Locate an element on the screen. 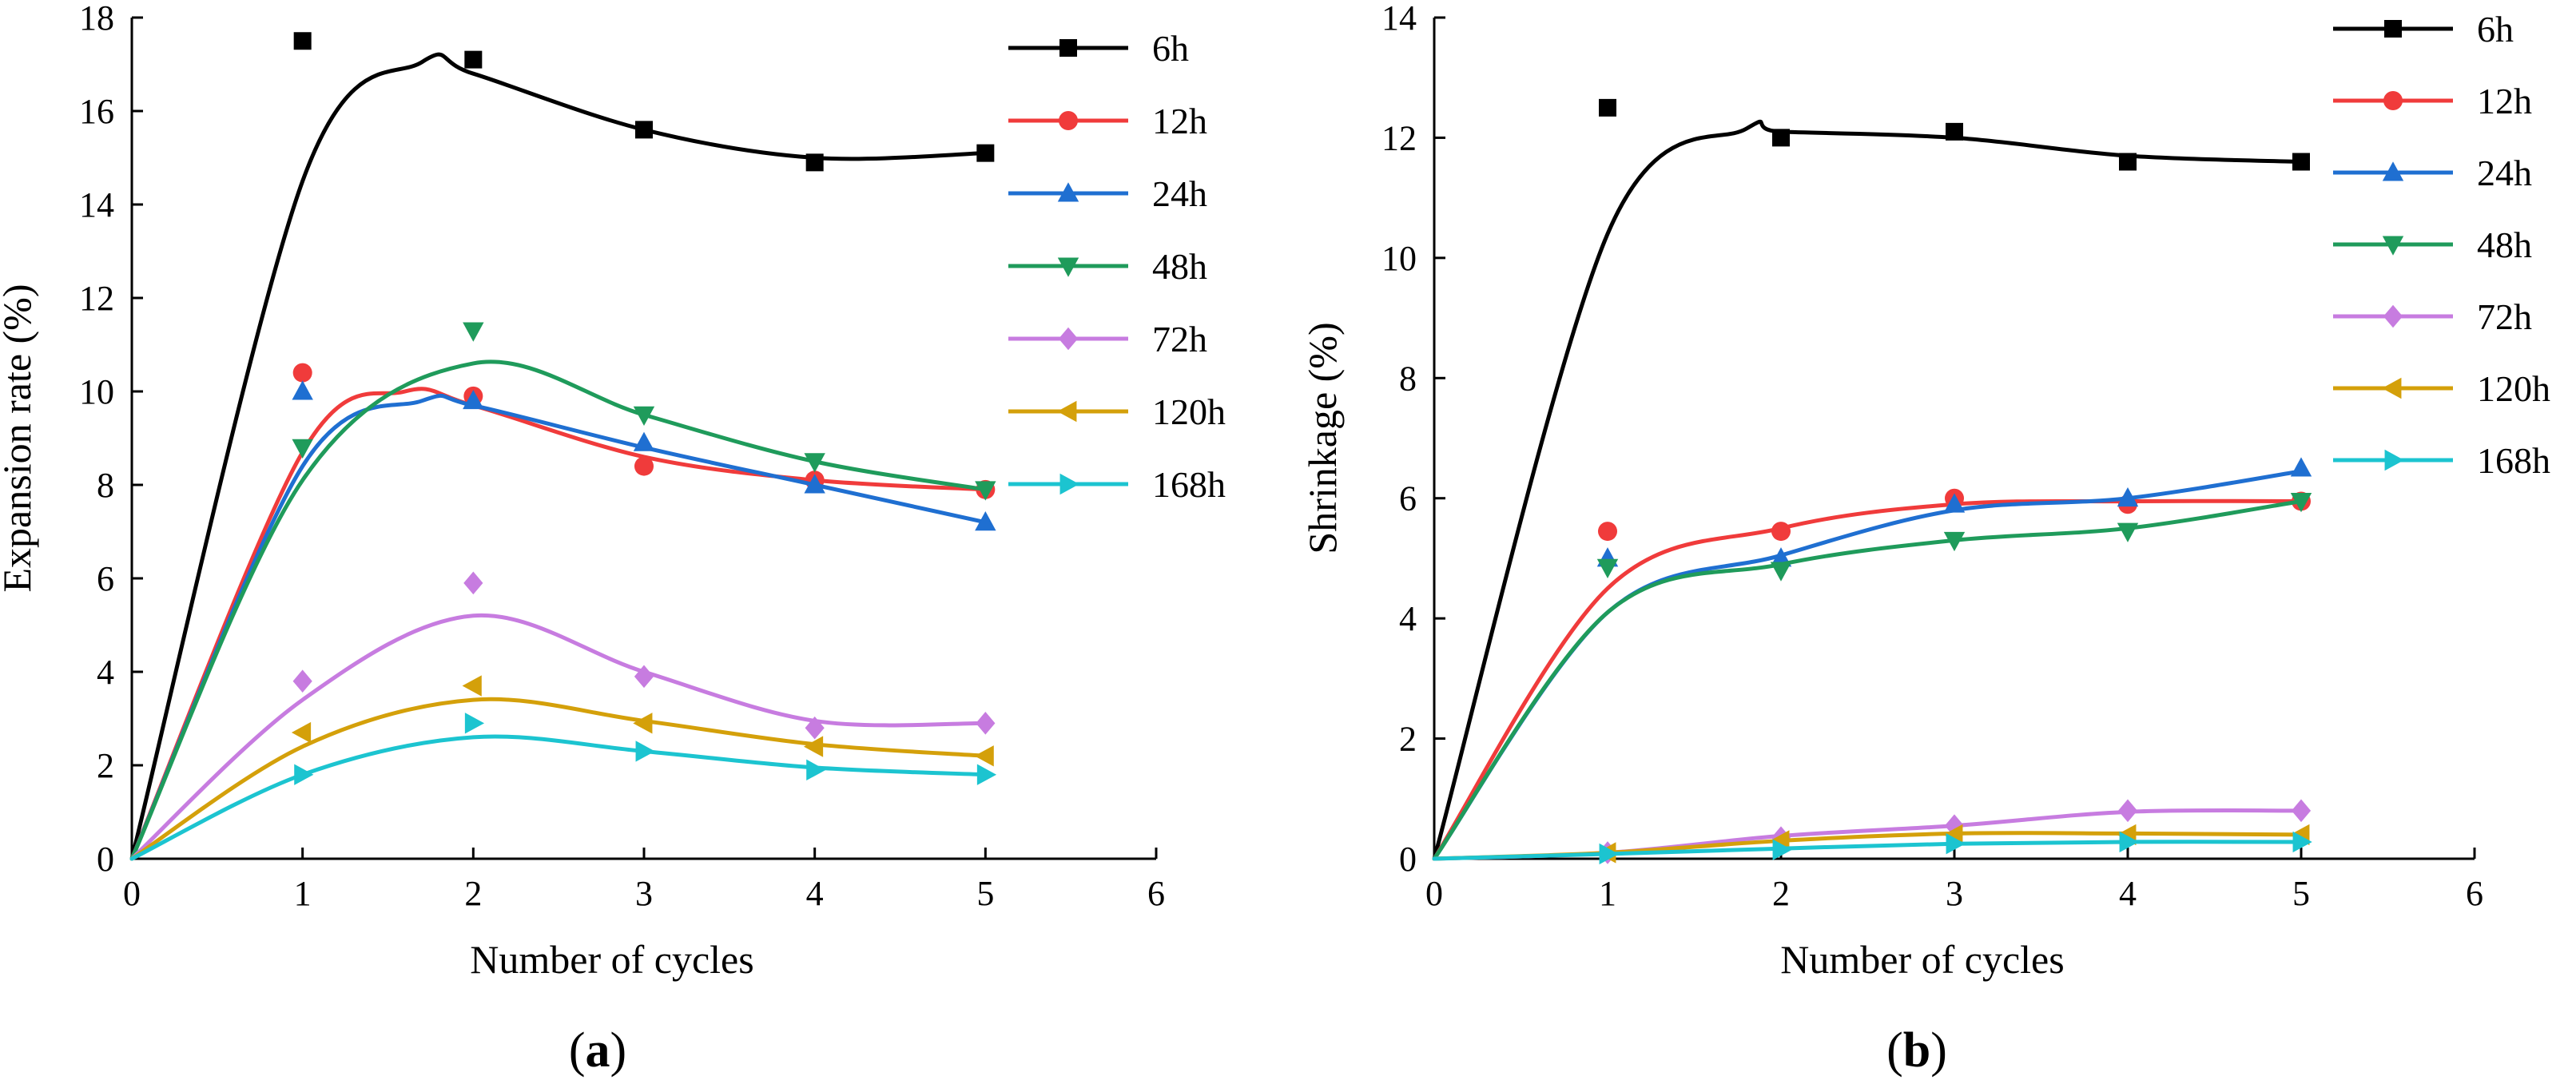 Image resolution: width=2576 pixels, height=1092 pixels. data-point-120h is located at coordinates (984, 756).